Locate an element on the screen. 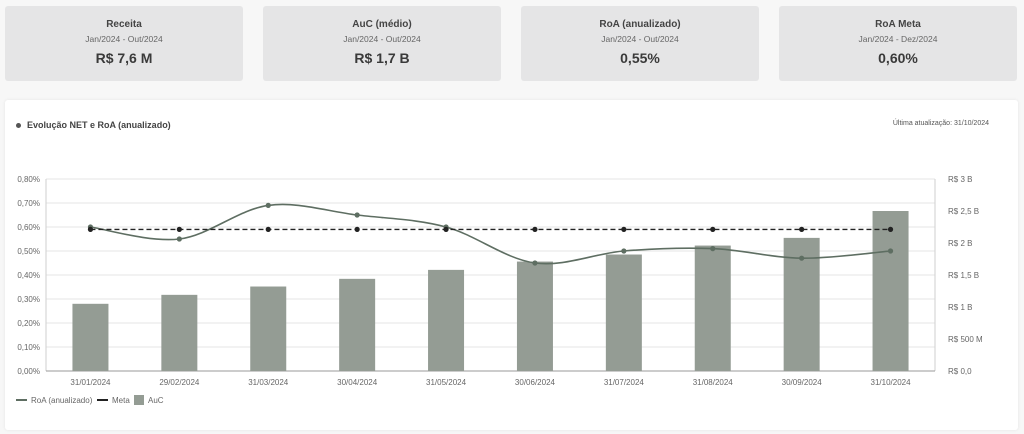 The image size is (1024, 434). left-tick-label: 0,10% is located at coordinates (28, 347).